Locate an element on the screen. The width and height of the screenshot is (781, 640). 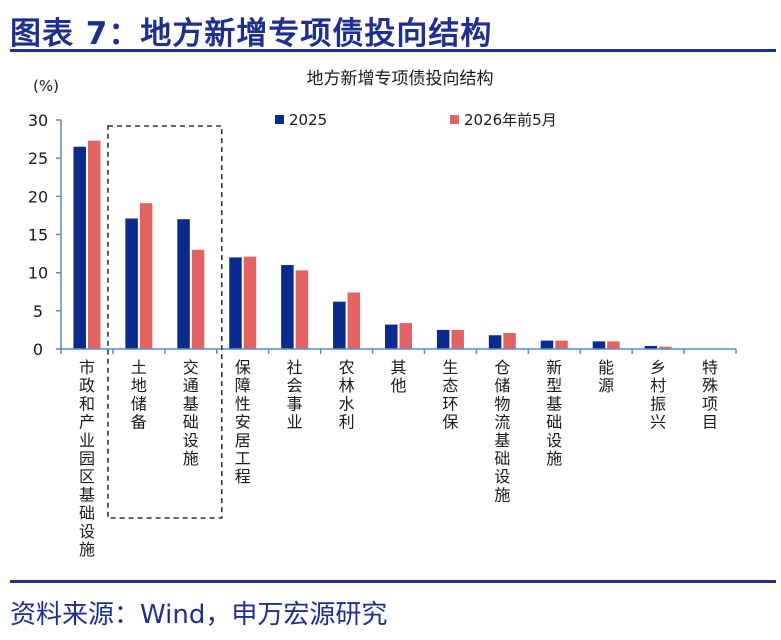
bar-2025-其他 is located at coordinates (391, 336).